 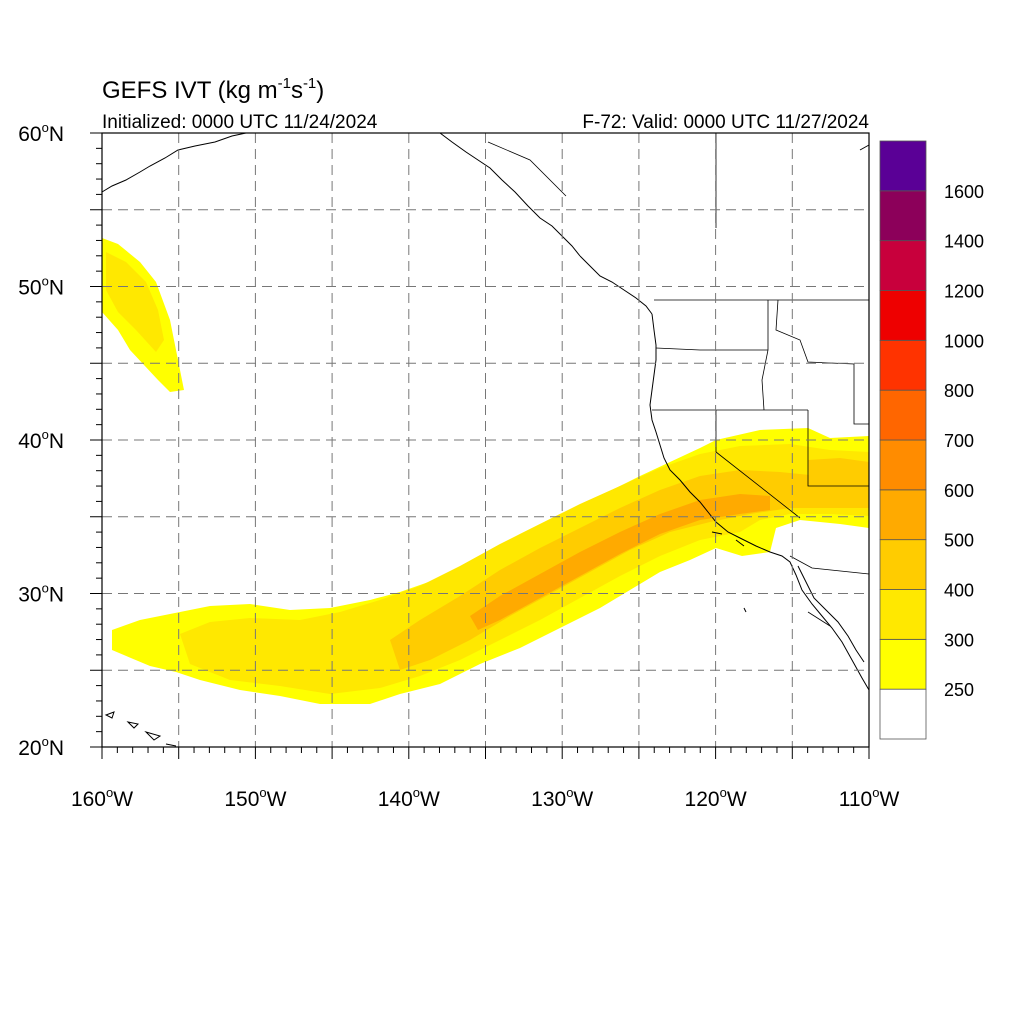 What do you see at coordinates (41, 594) in the screenshot?
I see `lat-label: 30oN` at bounding box center [41, 594].